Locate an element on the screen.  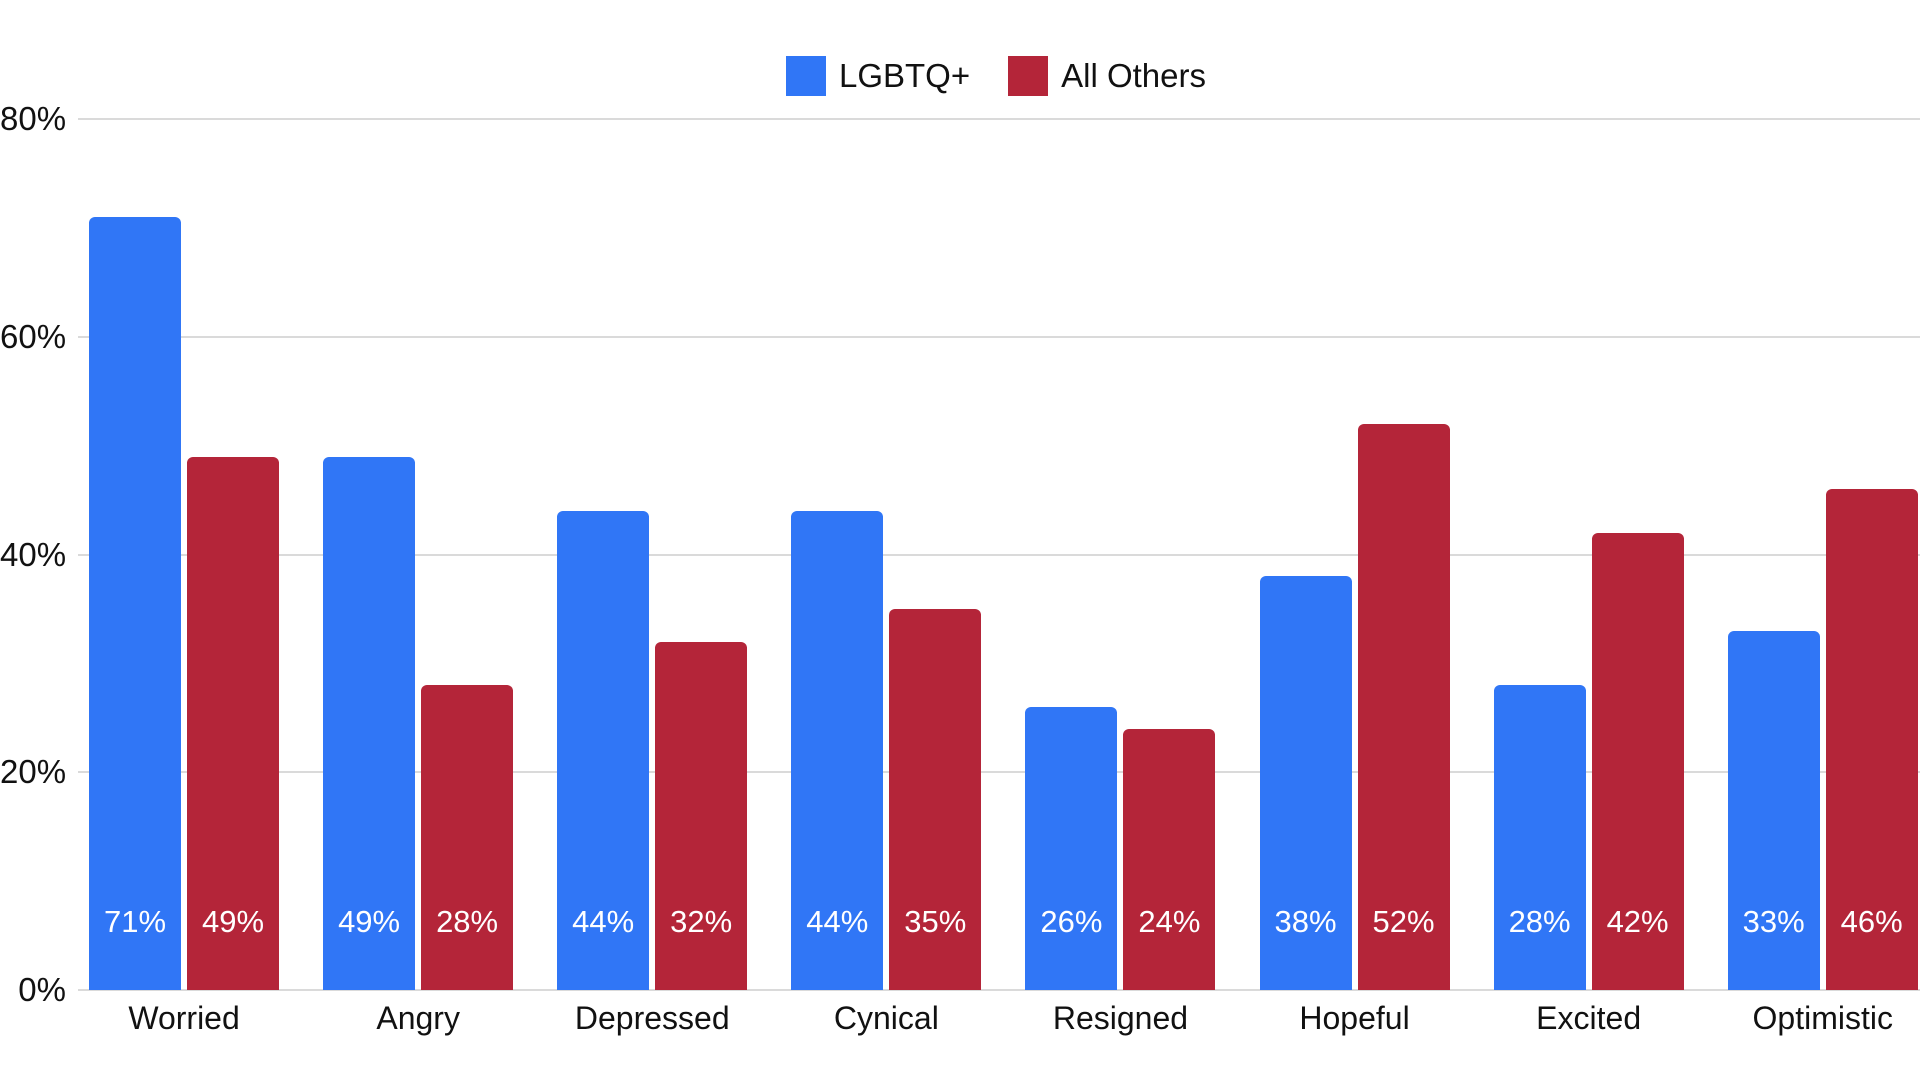
legend-item-all-others: All Others is located at coordinates (1107, 76).